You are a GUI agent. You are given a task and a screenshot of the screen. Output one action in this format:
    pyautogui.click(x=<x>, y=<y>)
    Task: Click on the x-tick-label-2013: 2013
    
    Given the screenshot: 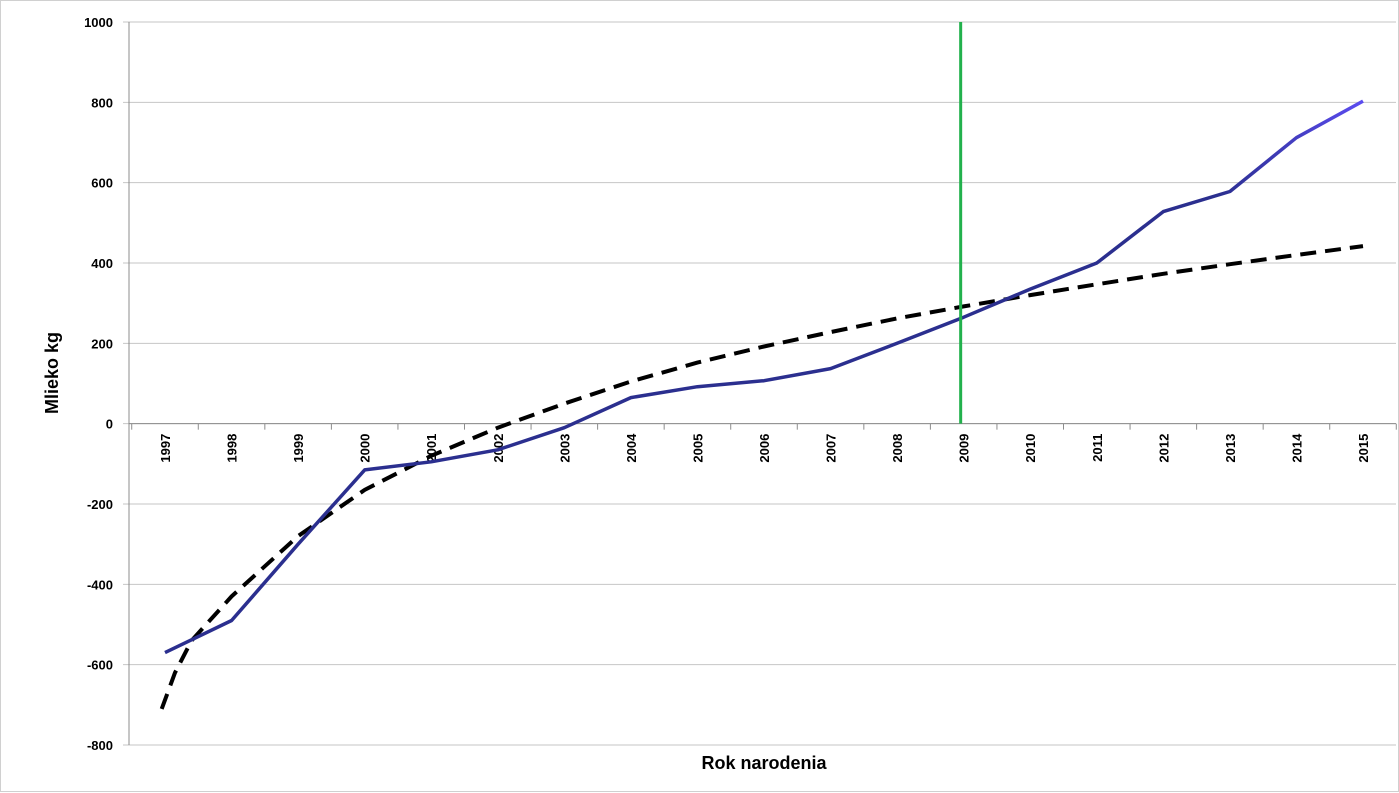 What is the action you would take?
    pyautogui.click(x=1230, y=448)
    